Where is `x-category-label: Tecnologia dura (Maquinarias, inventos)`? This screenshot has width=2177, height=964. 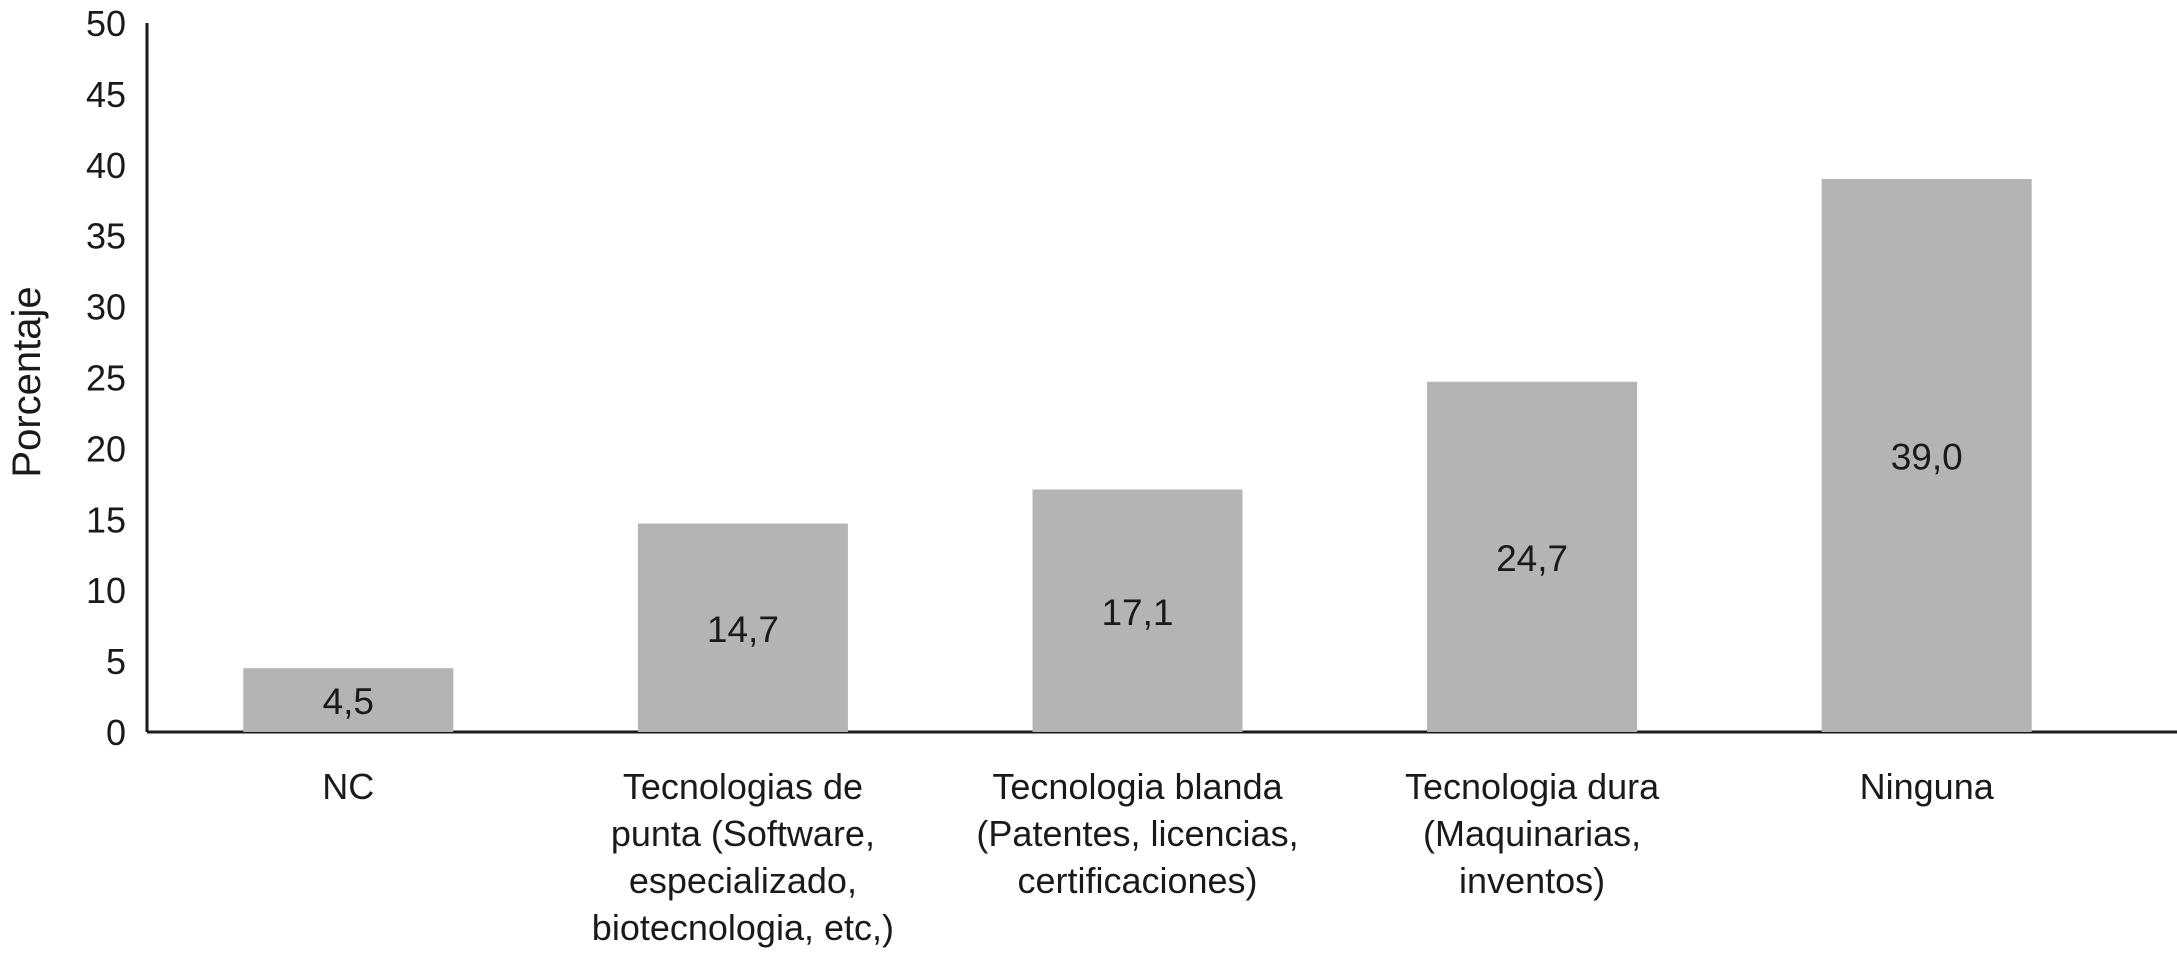
x-category-label: Tecnologia dura (Maquinarias, inventos) is located at coordinates (1532, 833).